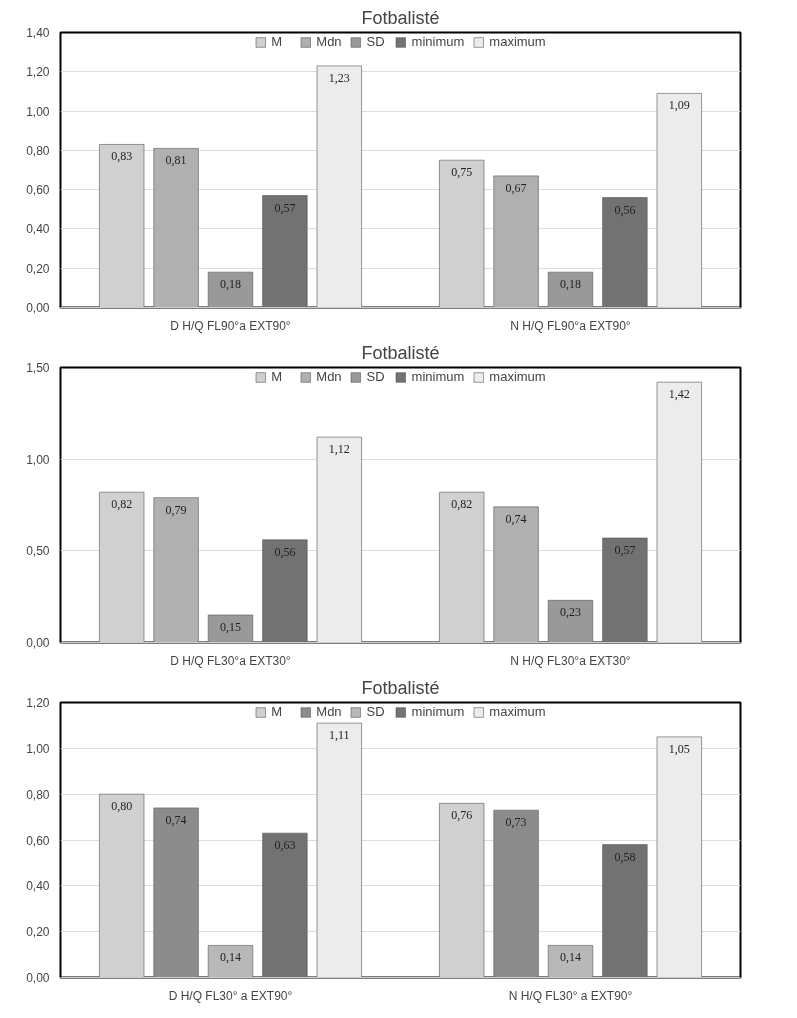 Image resolution: width=797 pixels, height=1018 pixels. What do you see at coordinates (462, 815) in the screenshot?
I see `data-label: 0,76` at bounding box center [462, 815].